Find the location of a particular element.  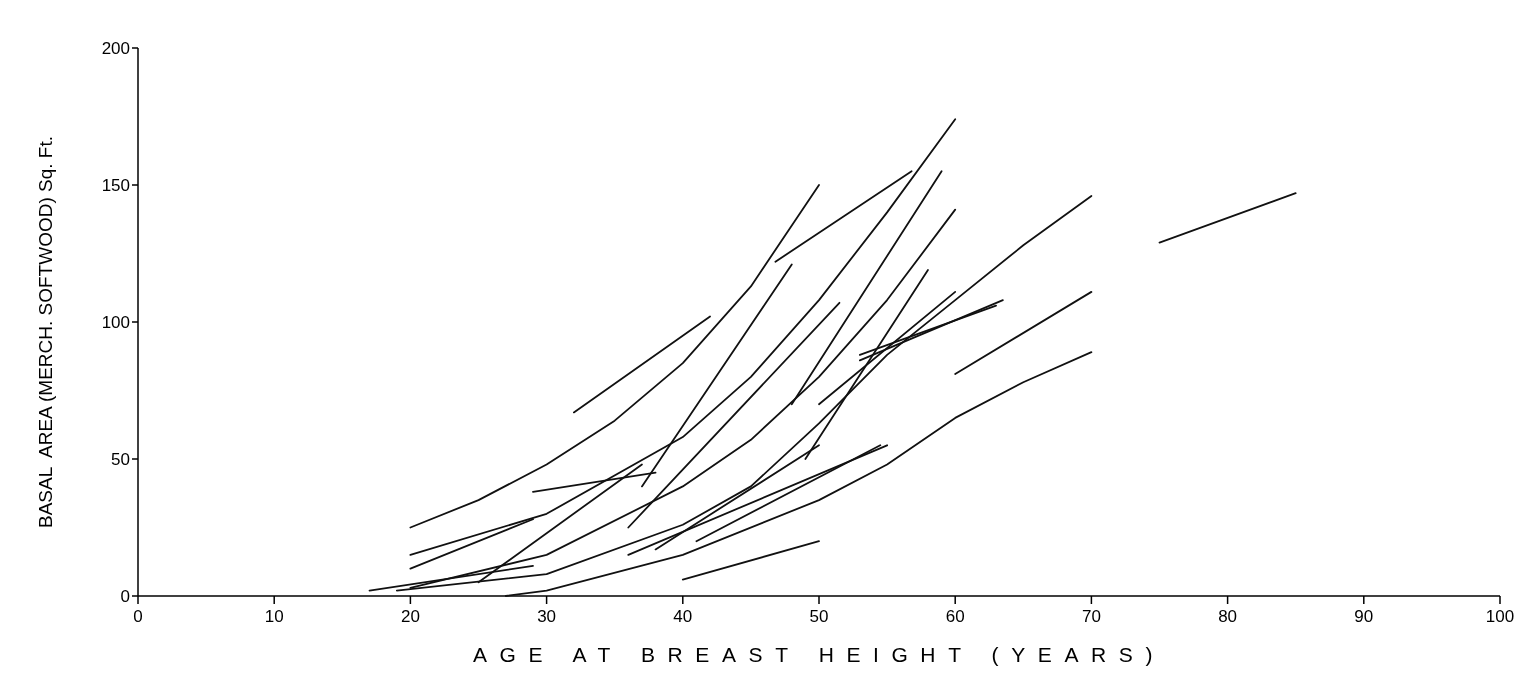

x-tick-label: 60 is located at coordinates (955, 616).